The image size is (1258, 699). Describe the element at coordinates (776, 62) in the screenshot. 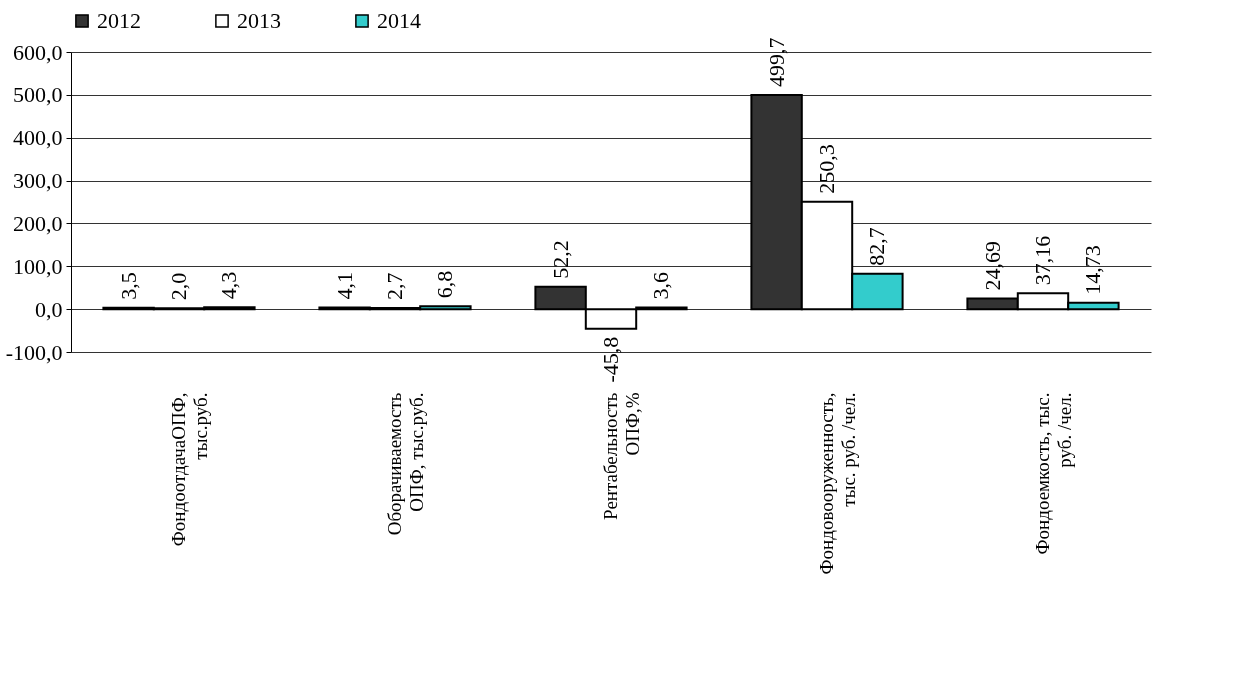

I see `data-label: 499,7` at that location.